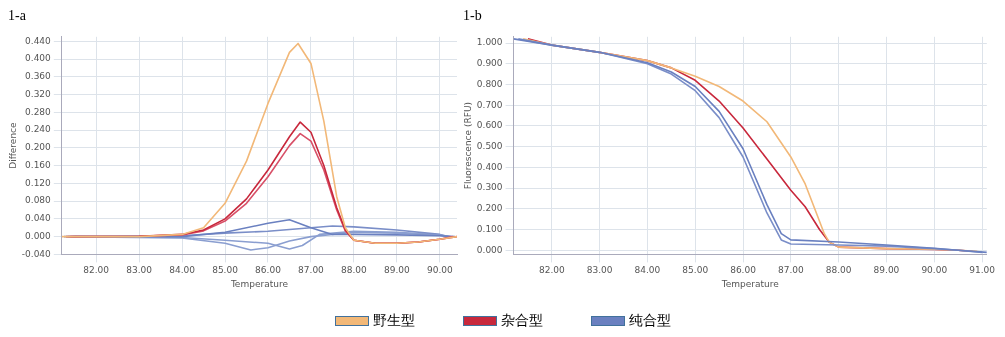 The image size is (1005, 337). I want to click on legend-label: 杂合型, so click(522, 321).